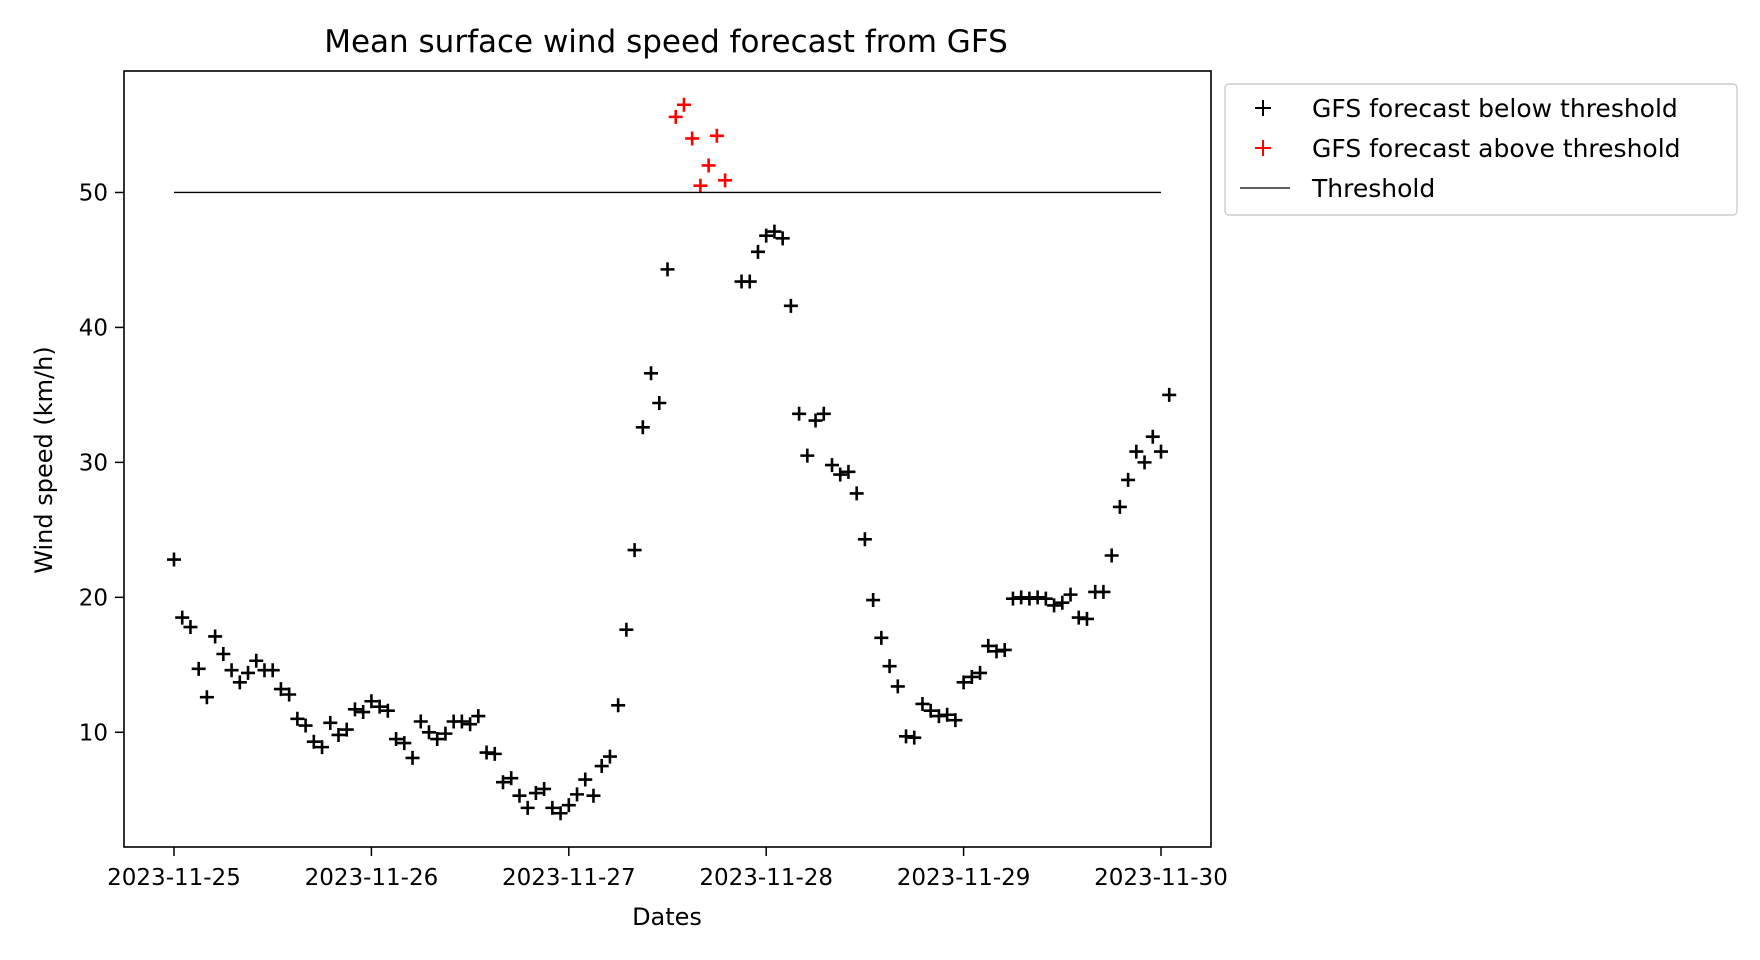 This screenshot has height=960, width=1760. Describe the element at coordinates (372, 878) in the screenshot. I see `x-tick-label: 2023-11-26` at that location.